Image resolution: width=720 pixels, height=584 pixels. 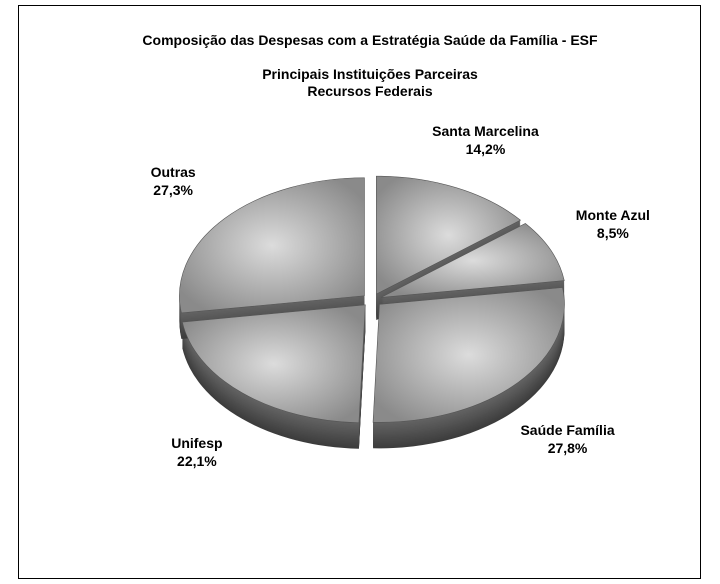 What do you see at coordinates (173, 190) in the screenshot?
I see `value-label: 27,3%` at bounding box center [173, 190].